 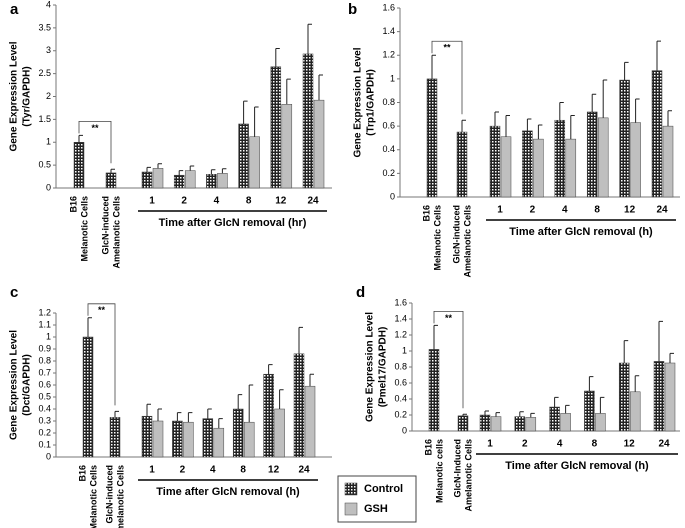 I want to click on x-tick-label: GlcN-Induced, so click(x=457, y=468).